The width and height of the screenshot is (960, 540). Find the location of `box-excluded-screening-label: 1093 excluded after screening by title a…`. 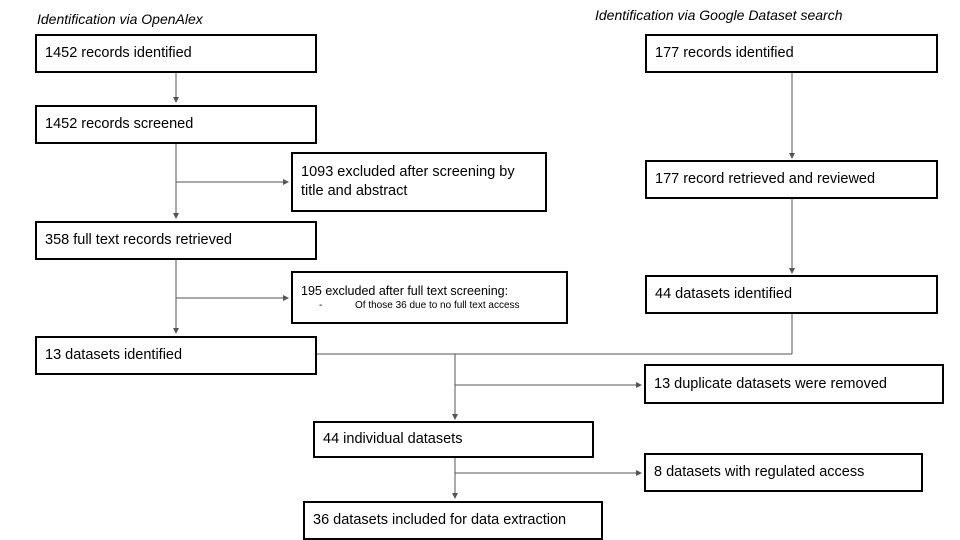

box-excluded-screening-label: 1093 excluded after screening by title a… is located at coordinates (408, 181).